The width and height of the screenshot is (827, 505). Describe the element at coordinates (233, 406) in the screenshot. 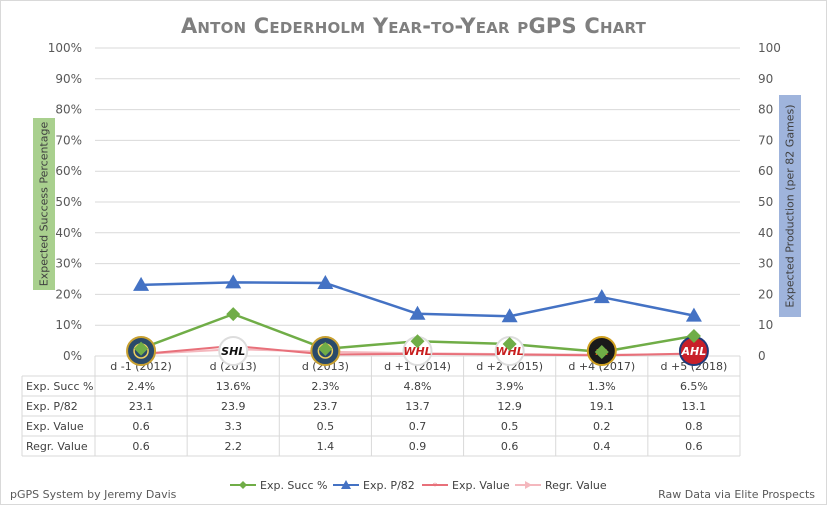

I see `table-cell: 23.9` at that location.